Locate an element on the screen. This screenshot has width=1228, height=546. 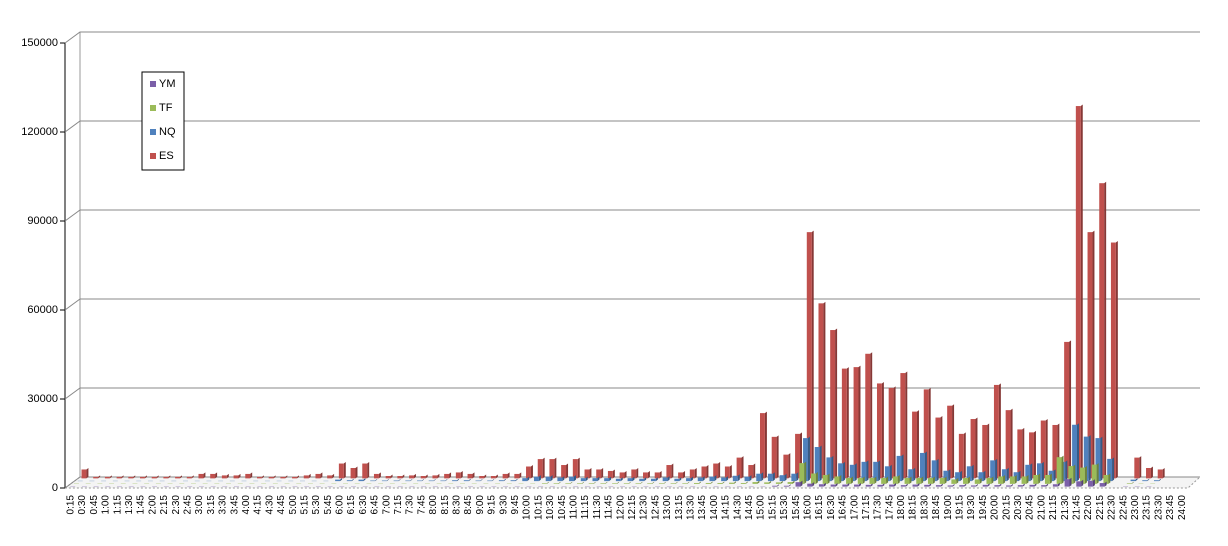
x-tick-label: 22:45 is located at coordinates (1123, 507).